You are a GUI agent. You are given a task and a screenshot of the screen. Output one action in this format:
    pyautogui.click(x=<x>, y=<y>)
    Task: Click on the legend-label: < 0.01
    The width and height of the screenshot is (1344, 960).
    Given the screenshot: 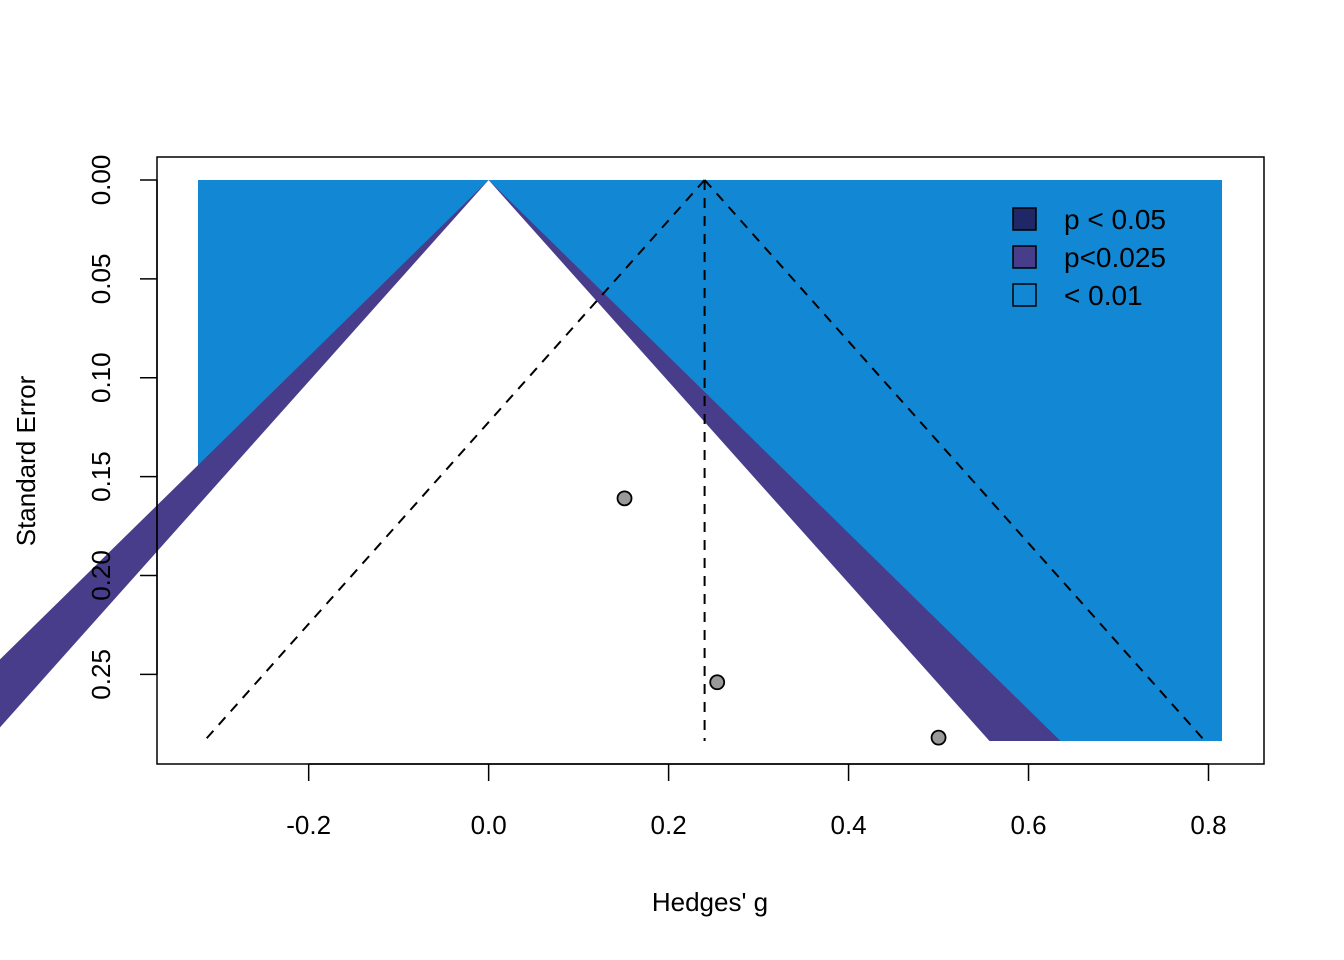 What is the action you would take?
    pyautogui.click(x=1103, y=295)
    